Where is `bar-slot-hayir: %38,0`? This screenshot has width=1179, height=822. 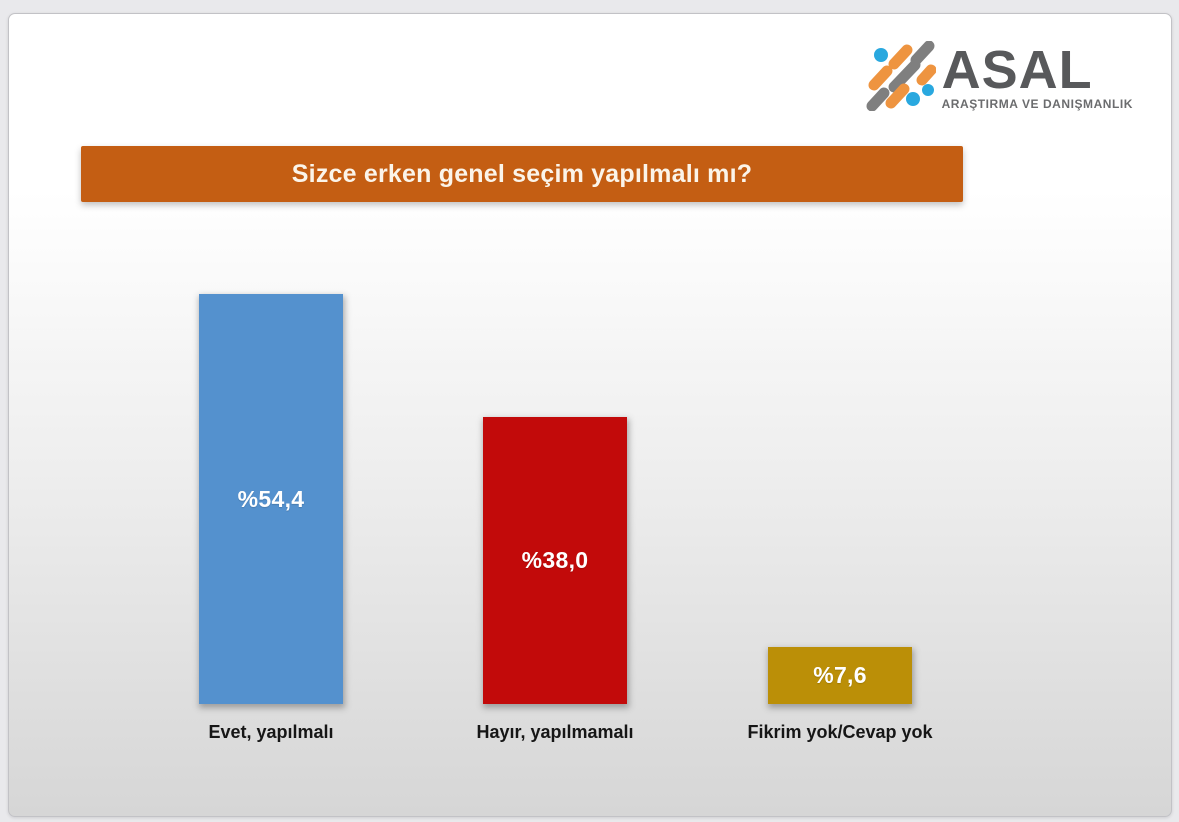 bar-slot-hayir: %38,0 is located at coordinates (555, 560).